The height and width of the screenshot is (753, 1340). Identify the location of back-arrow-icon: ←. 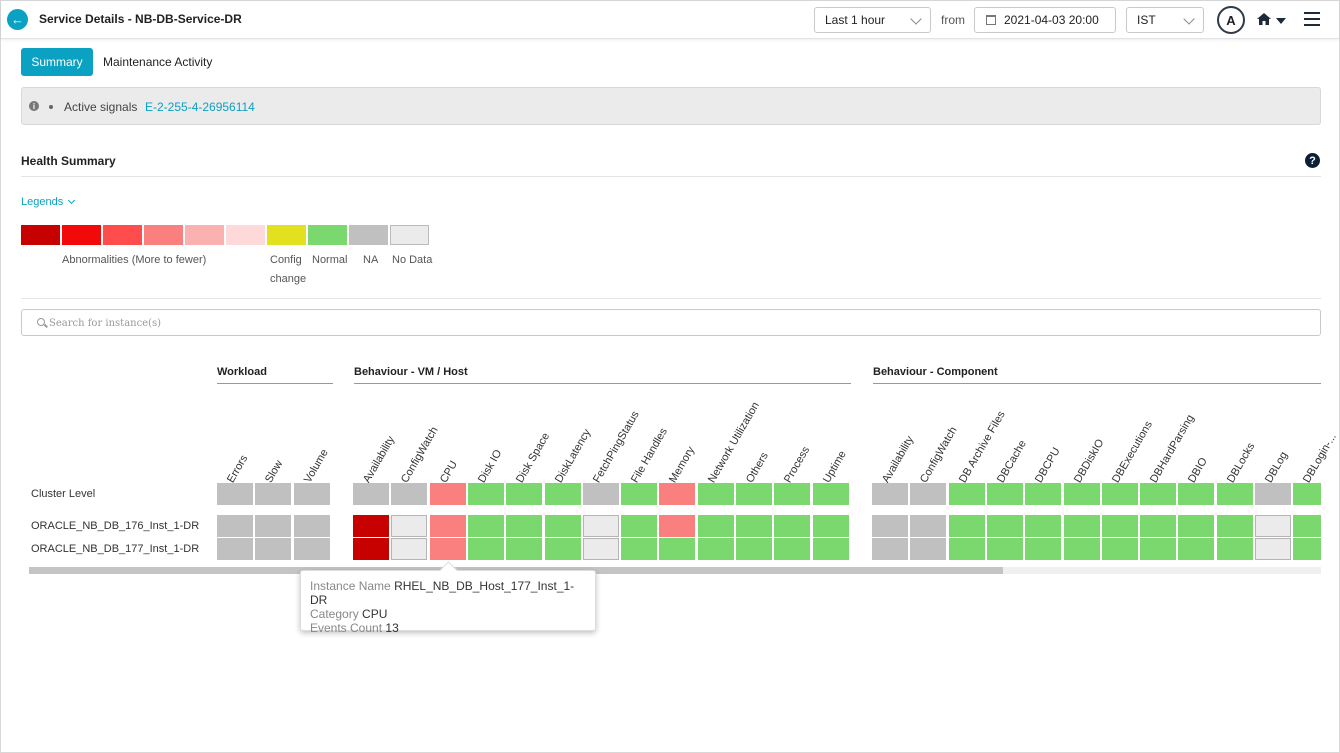
(17, 19).